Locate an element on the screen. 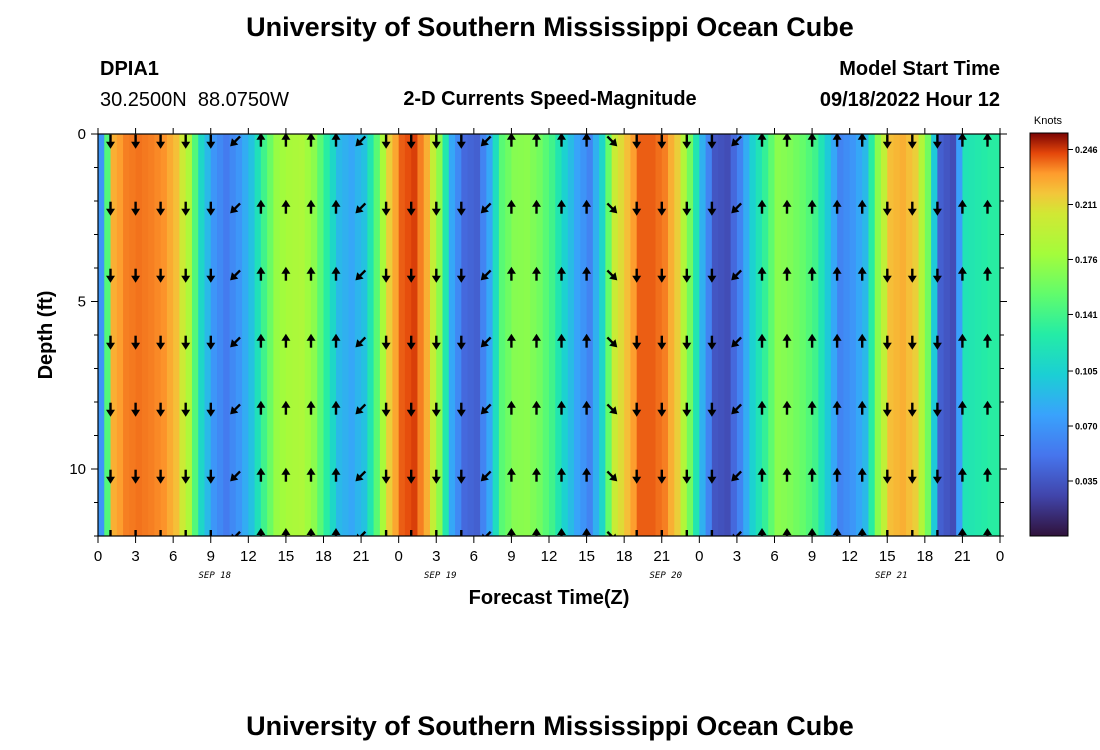 The height and width of the screenshot is (750, 1100). x-tick-label: 0 is located at coordinates (398, 556).